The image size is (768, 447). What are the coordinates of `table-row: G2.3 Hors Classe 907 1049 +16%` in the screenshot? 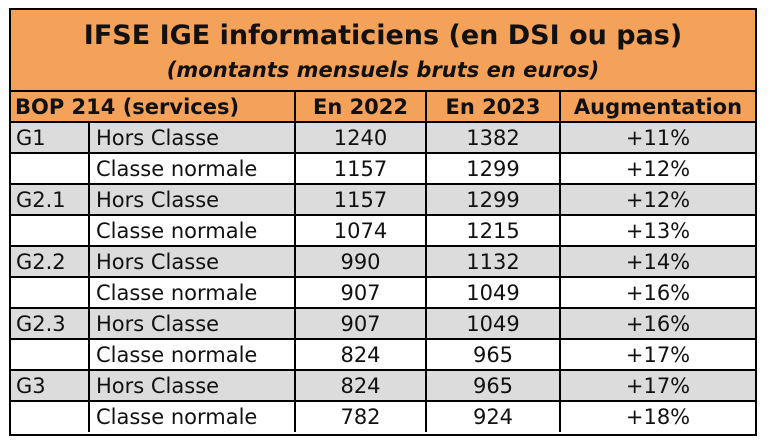 It's located at (383, 323).